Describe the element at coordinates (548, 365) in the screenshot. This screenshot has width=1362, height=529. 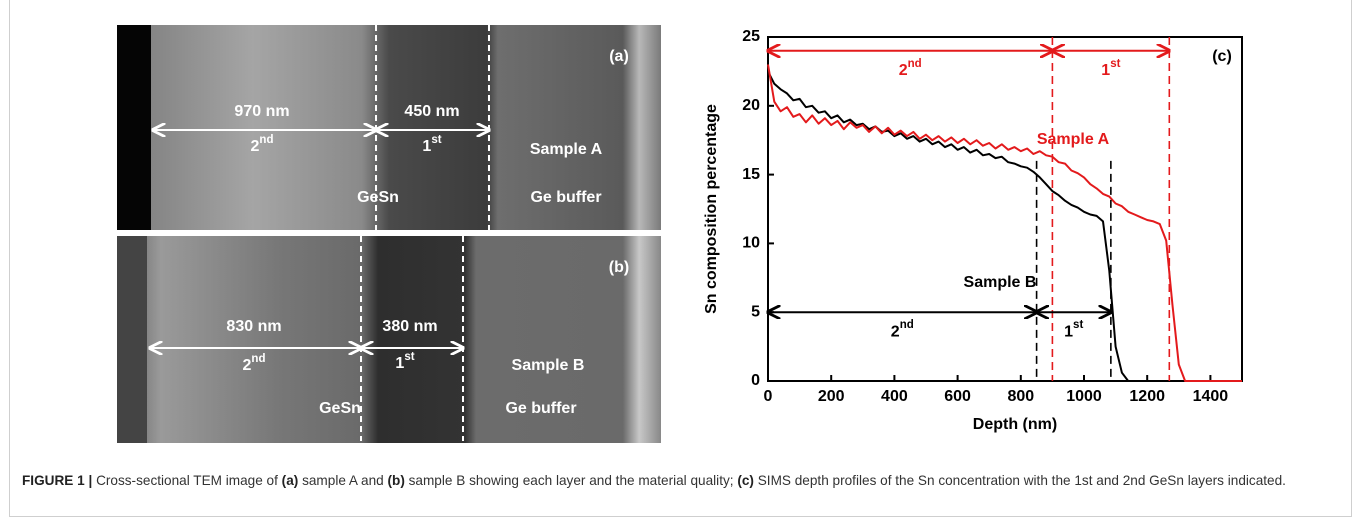
I see `sample-label: Sample B` at that location.